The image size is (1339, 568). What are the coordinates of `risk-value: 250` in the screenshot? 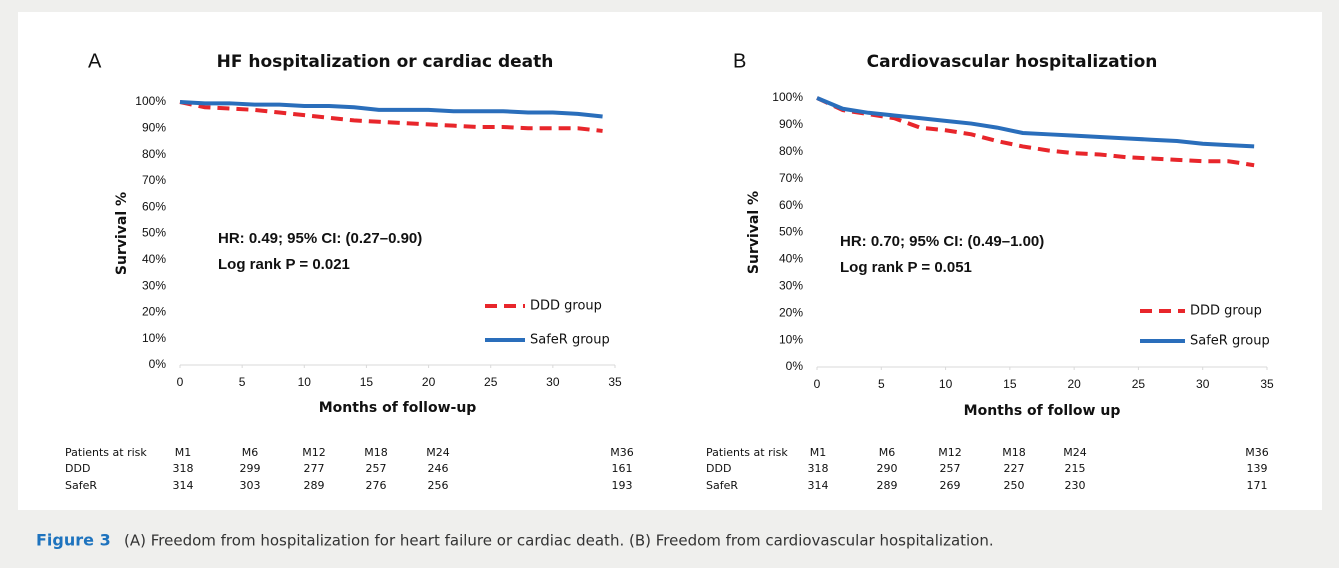 It's located at (1014, 485).